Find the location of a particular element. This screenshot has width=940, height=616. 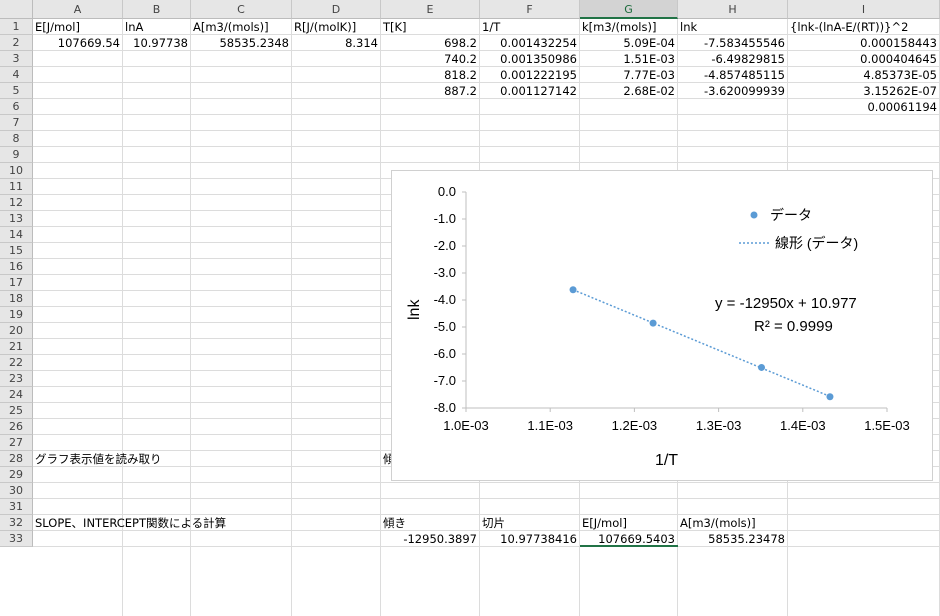

cell-a1: E[J/mol] is located at coordinates (57, 27).